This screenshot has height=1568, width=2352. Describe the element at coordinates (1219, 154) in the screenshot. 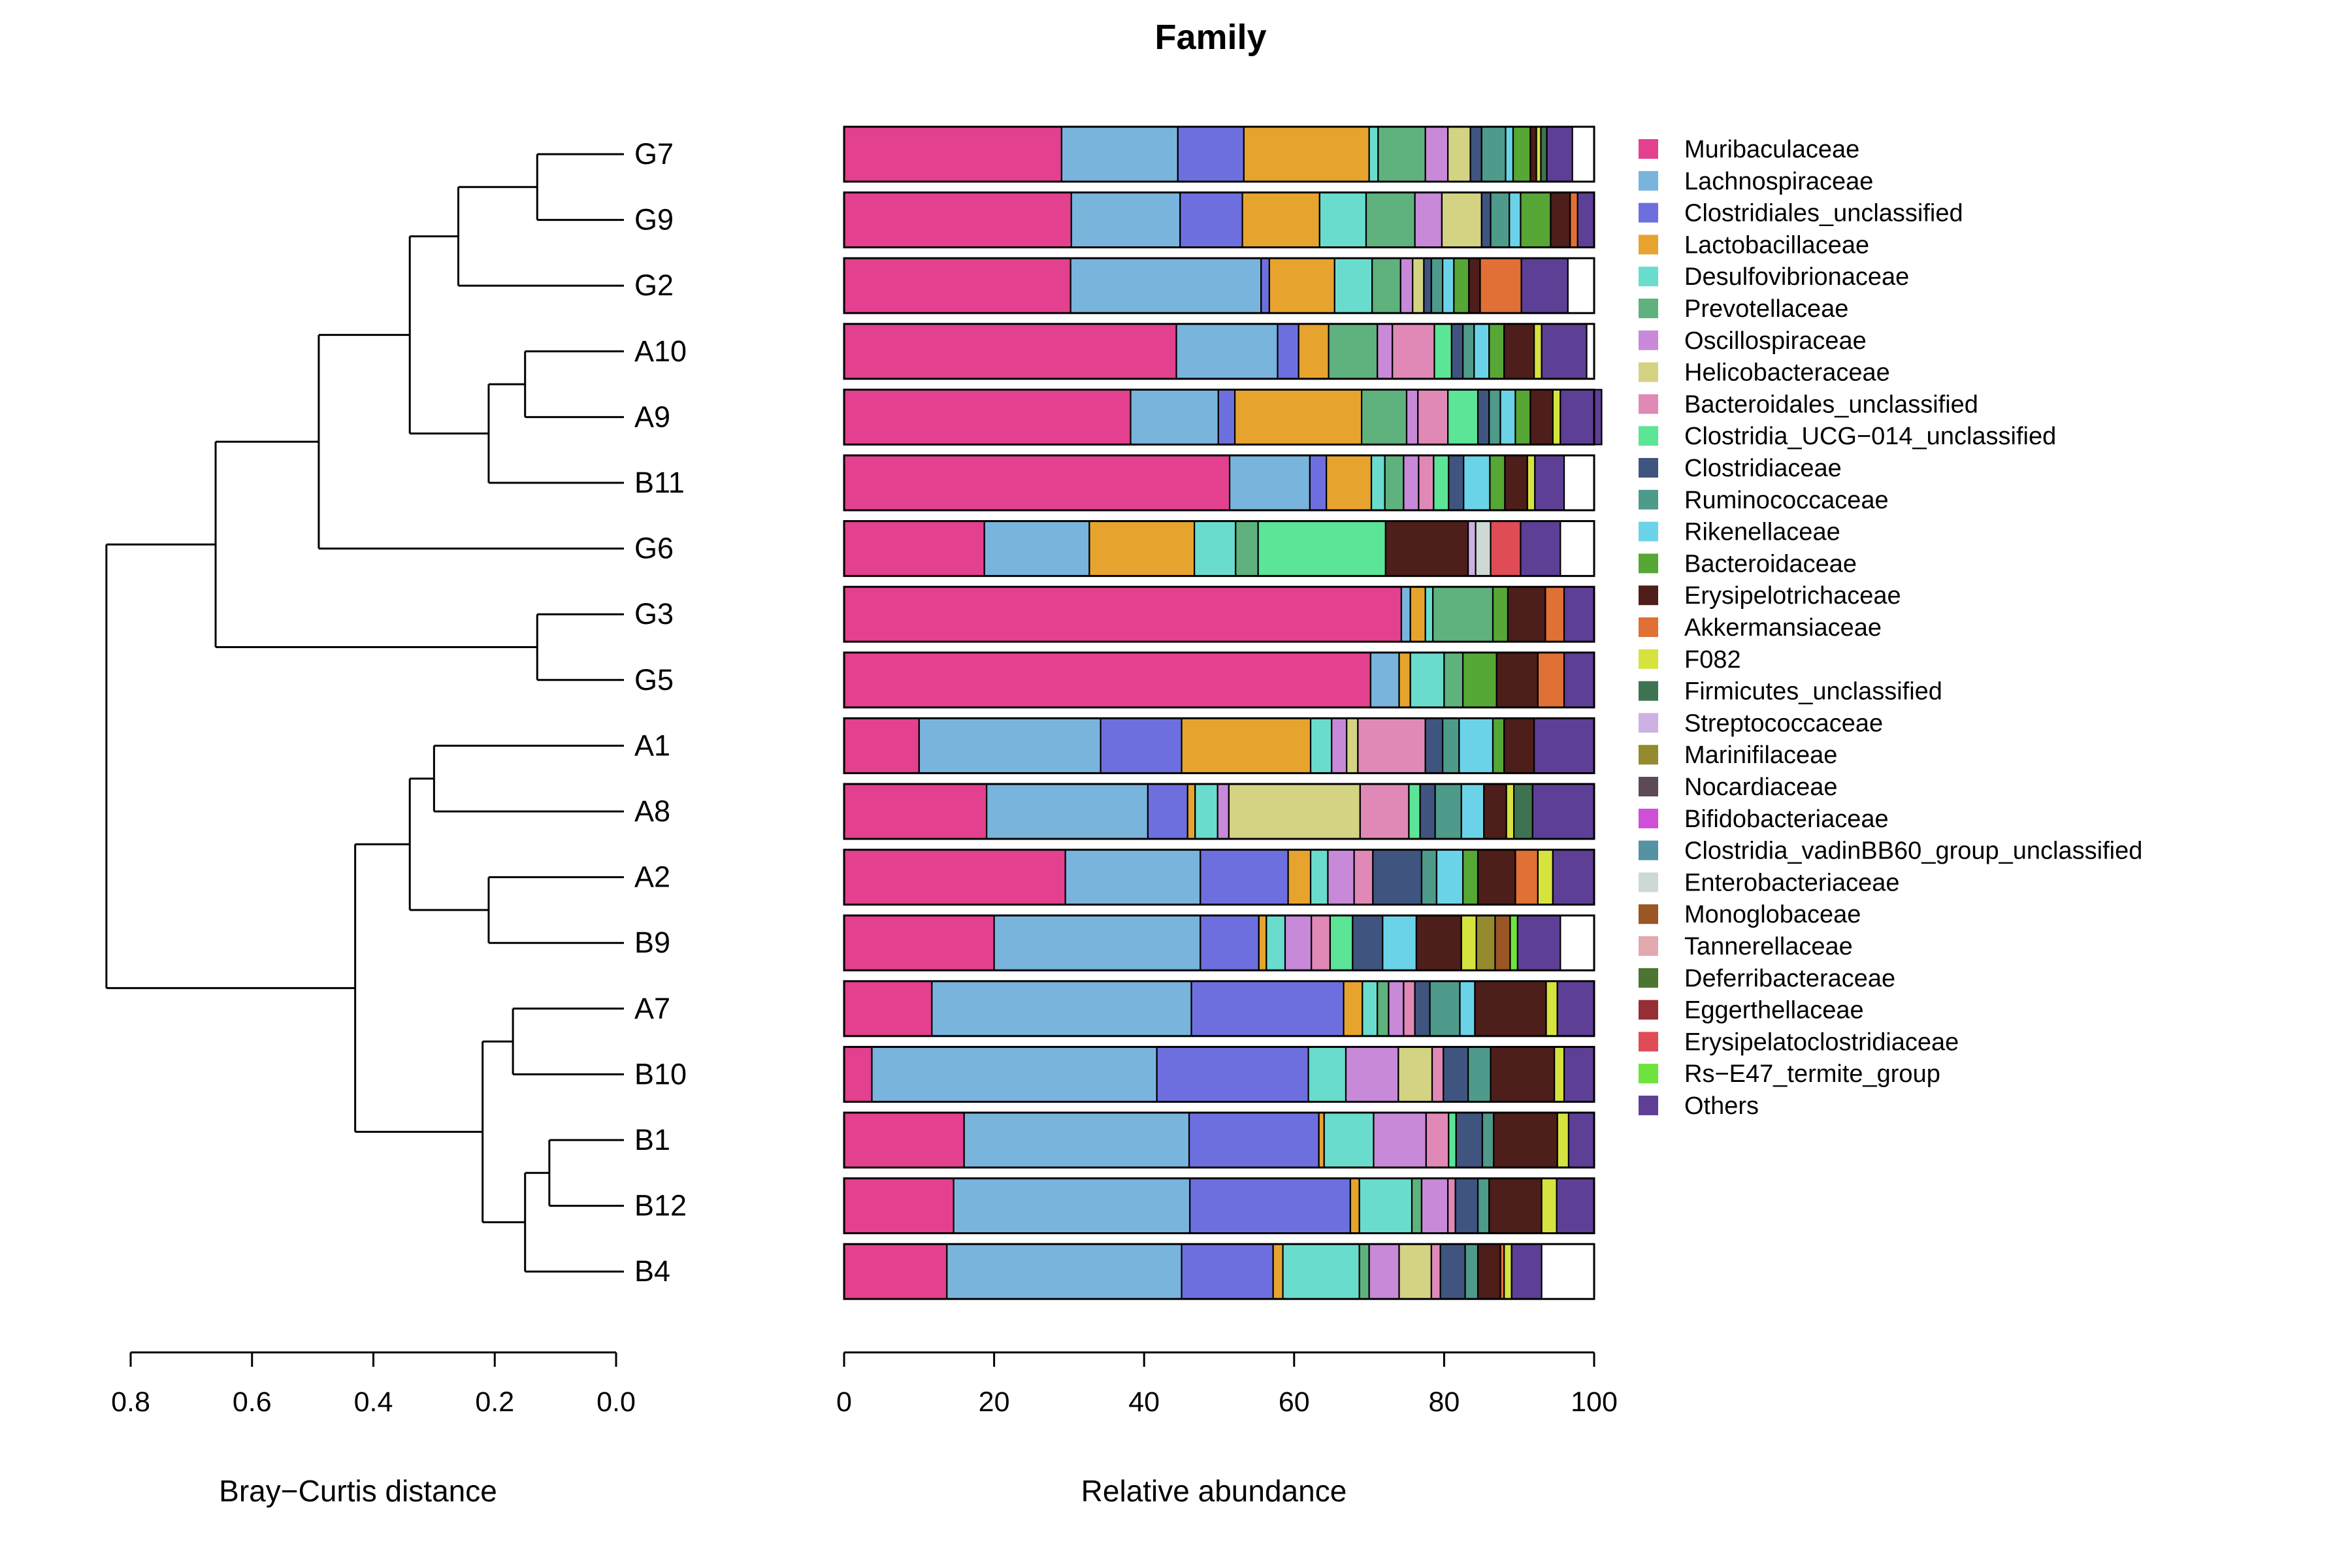

I see `bar-G7` at that location.